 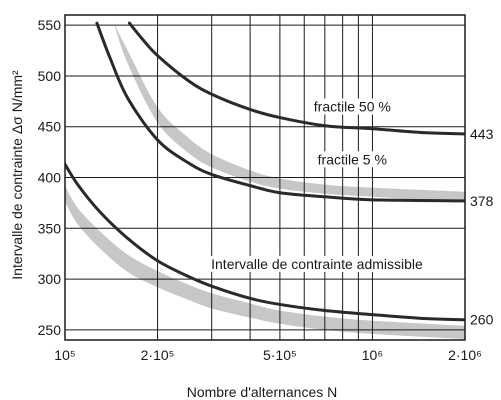 What do you see at coordinates (280, 355) in the screenshot?
I see `x-tick-label: 5·10⁵` at bounding box center [280, 355].